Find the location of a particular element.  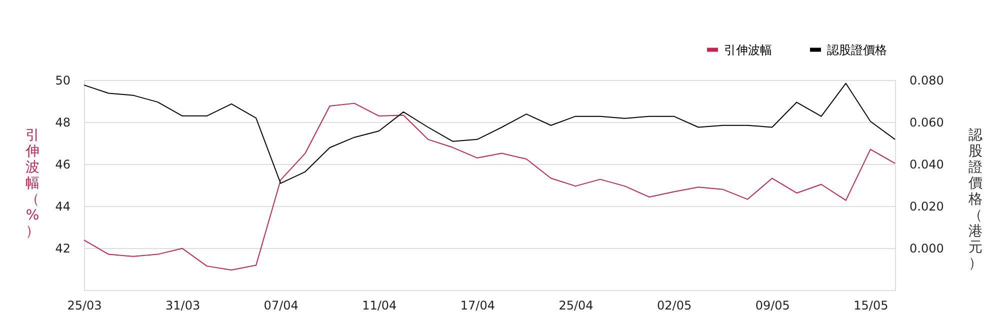

y2-tick-label: 0.080 is located at coordinates (927, 81).